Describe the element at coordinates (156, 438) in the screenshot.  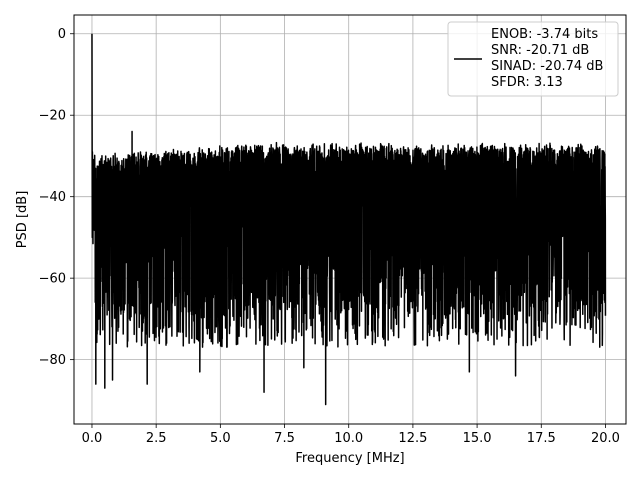
I see `x-tick-label: 2.5` at that location.